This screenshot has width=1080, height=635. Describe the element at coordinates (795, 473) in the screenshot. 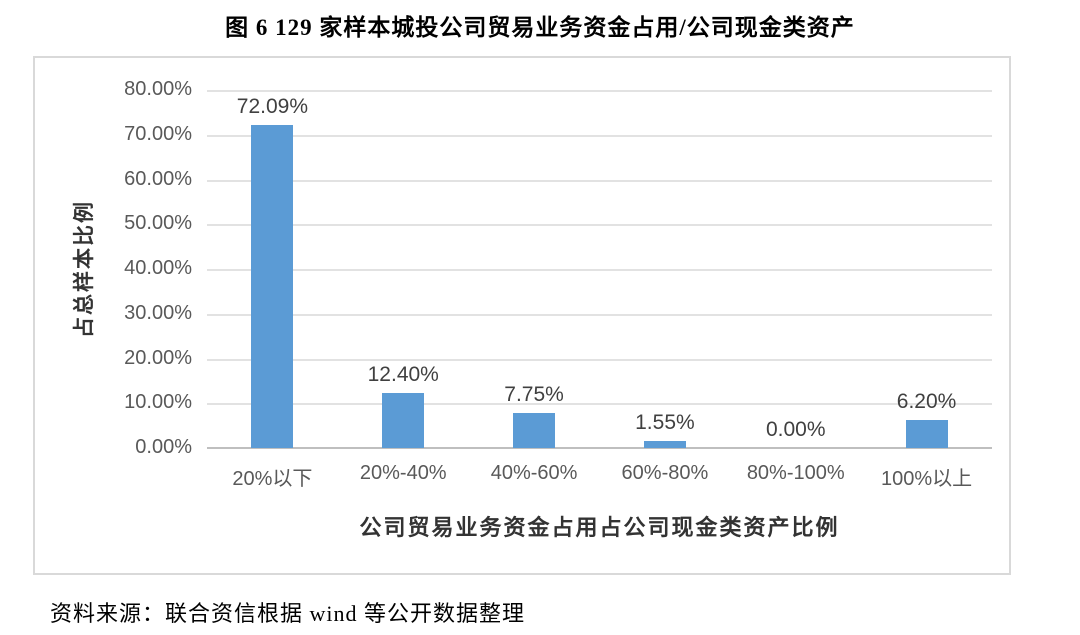

I see `x-tick-label: 80%-100%` at that location.